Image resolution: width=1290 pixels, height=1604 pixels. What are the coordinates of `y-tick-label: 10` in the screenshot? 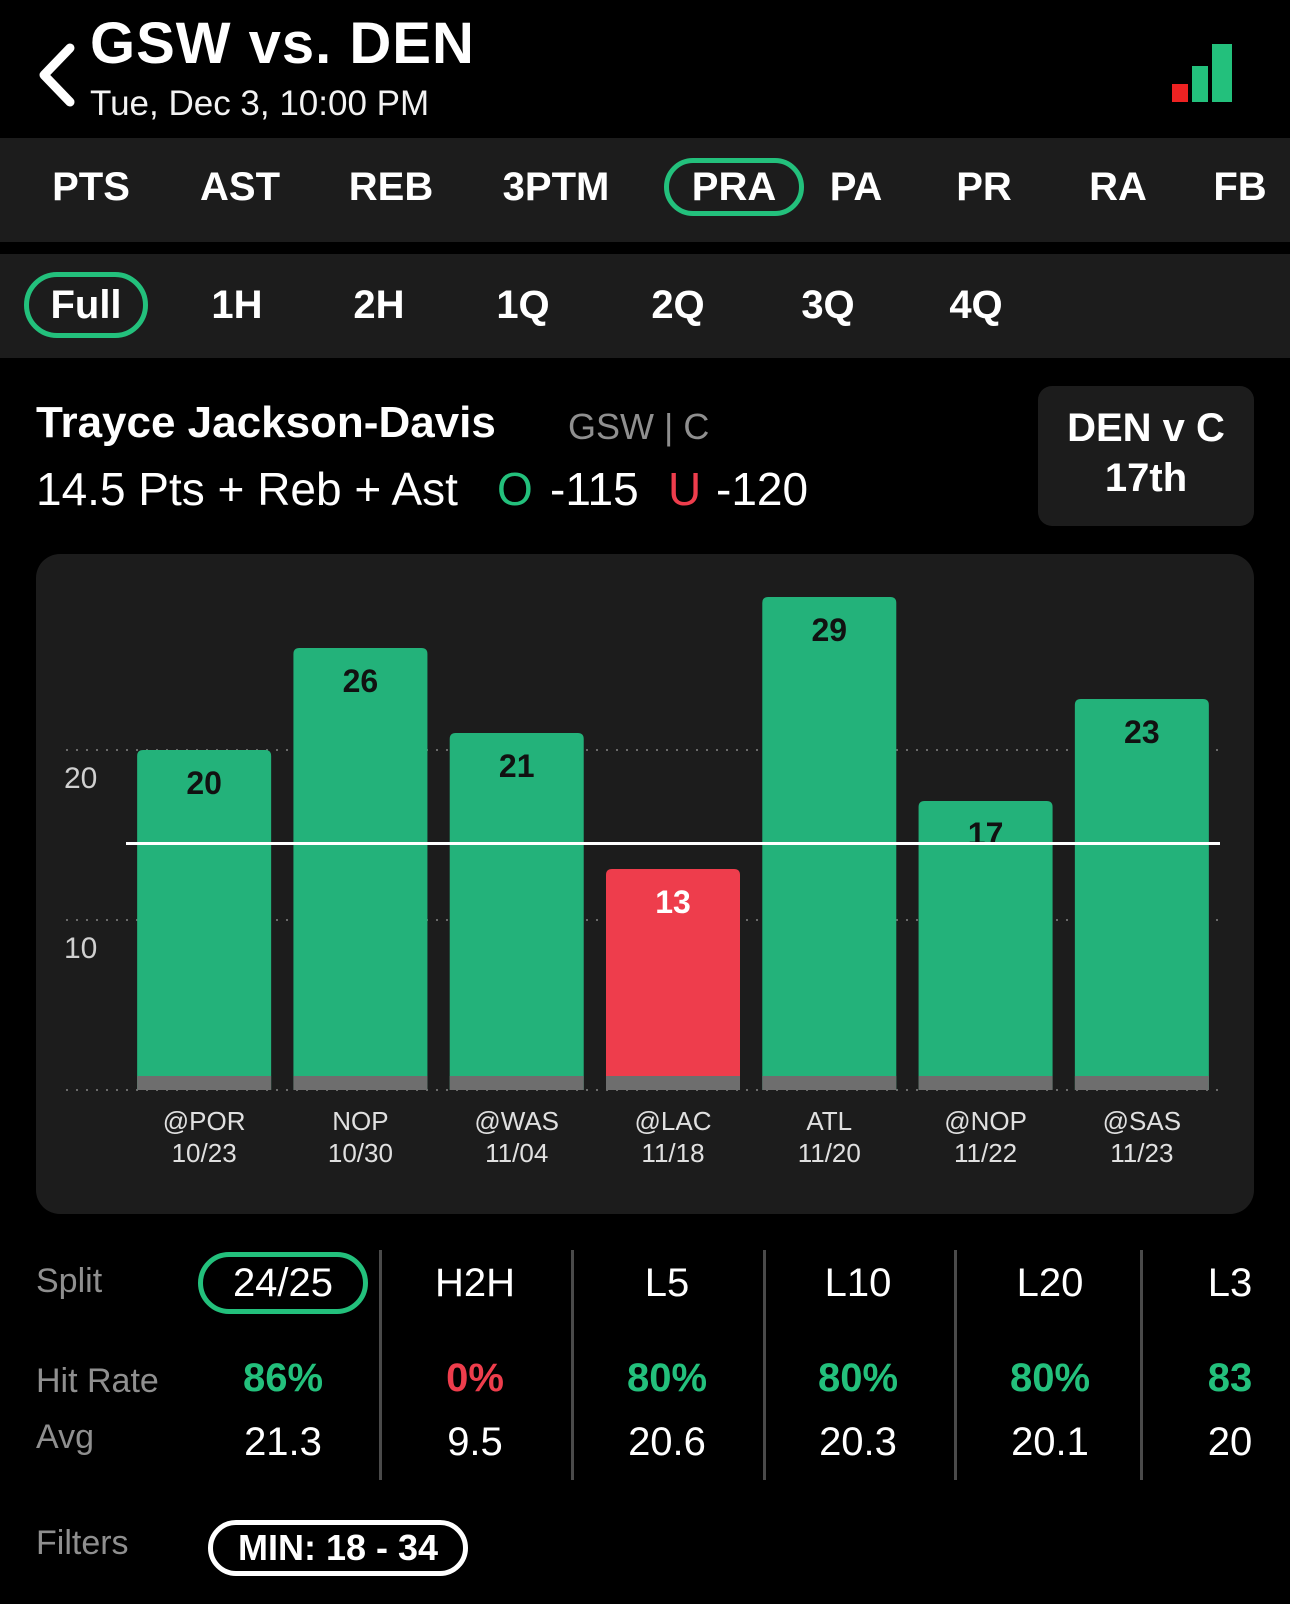 It's located at (80, 948).